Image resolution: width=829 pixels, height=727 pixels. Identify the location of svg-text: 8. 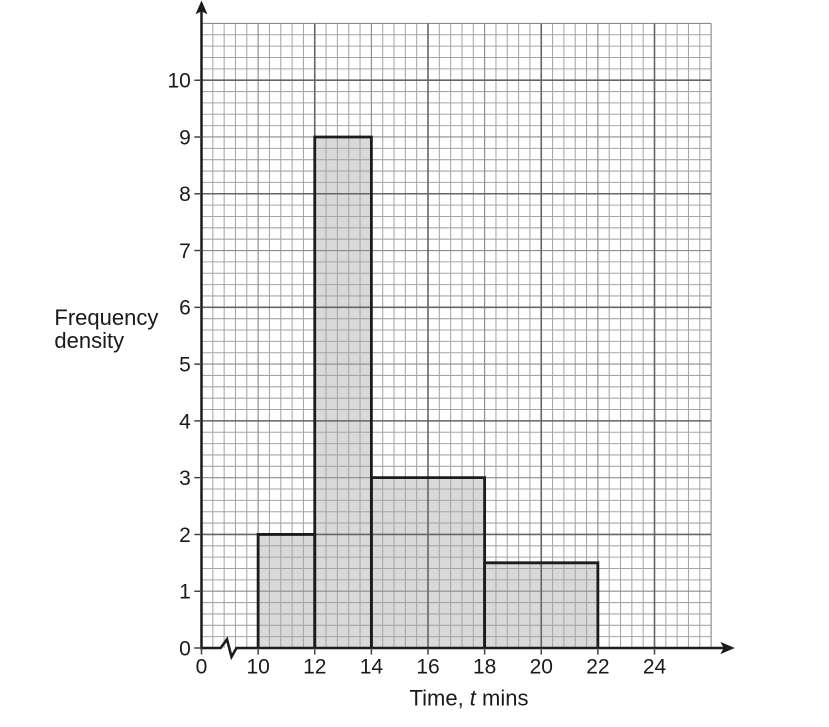
(185, 194).